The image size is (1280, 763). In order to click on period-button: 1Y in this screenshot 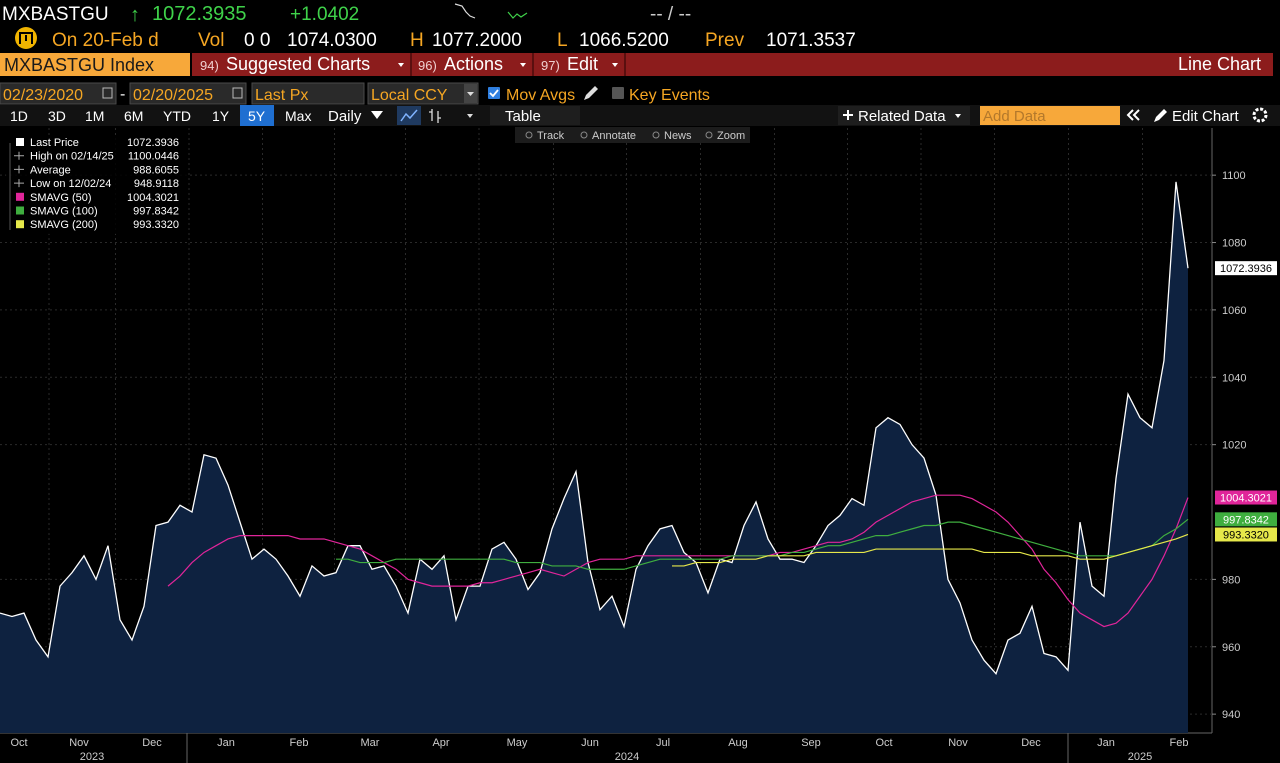, I will do `click(221, 116)`.